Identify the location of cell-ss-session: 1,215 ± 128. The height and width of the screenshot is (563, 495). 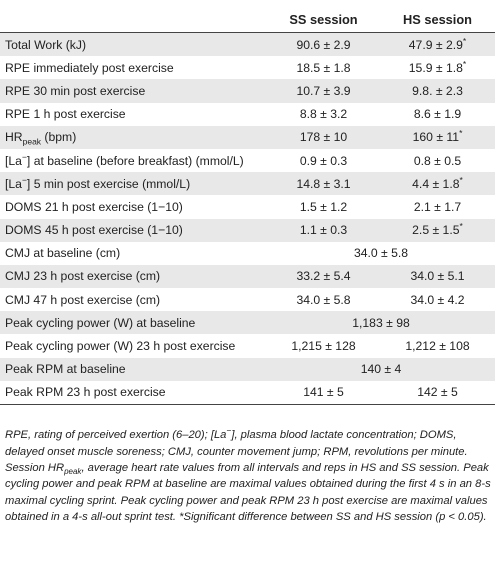
(323, 346).